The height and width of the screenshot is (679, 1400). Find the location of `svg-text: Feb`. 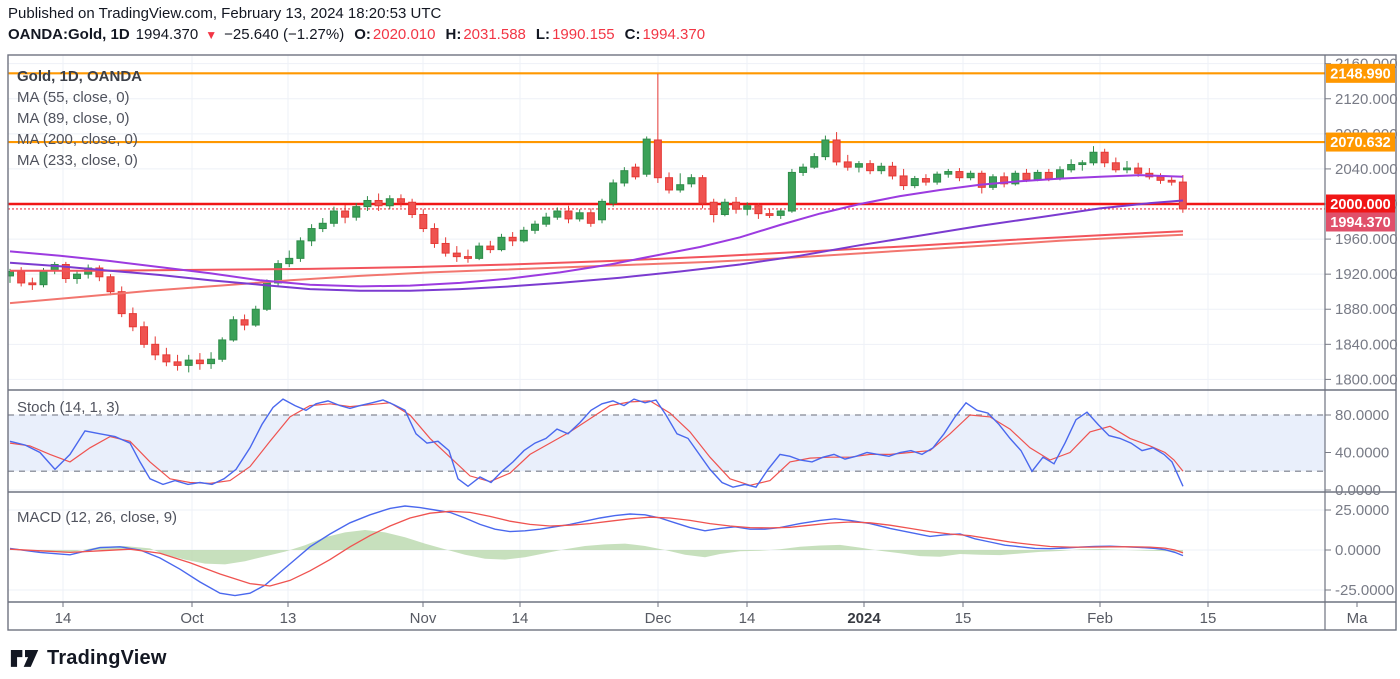

svg-text: Feb is located at coordinates (1100, 618).